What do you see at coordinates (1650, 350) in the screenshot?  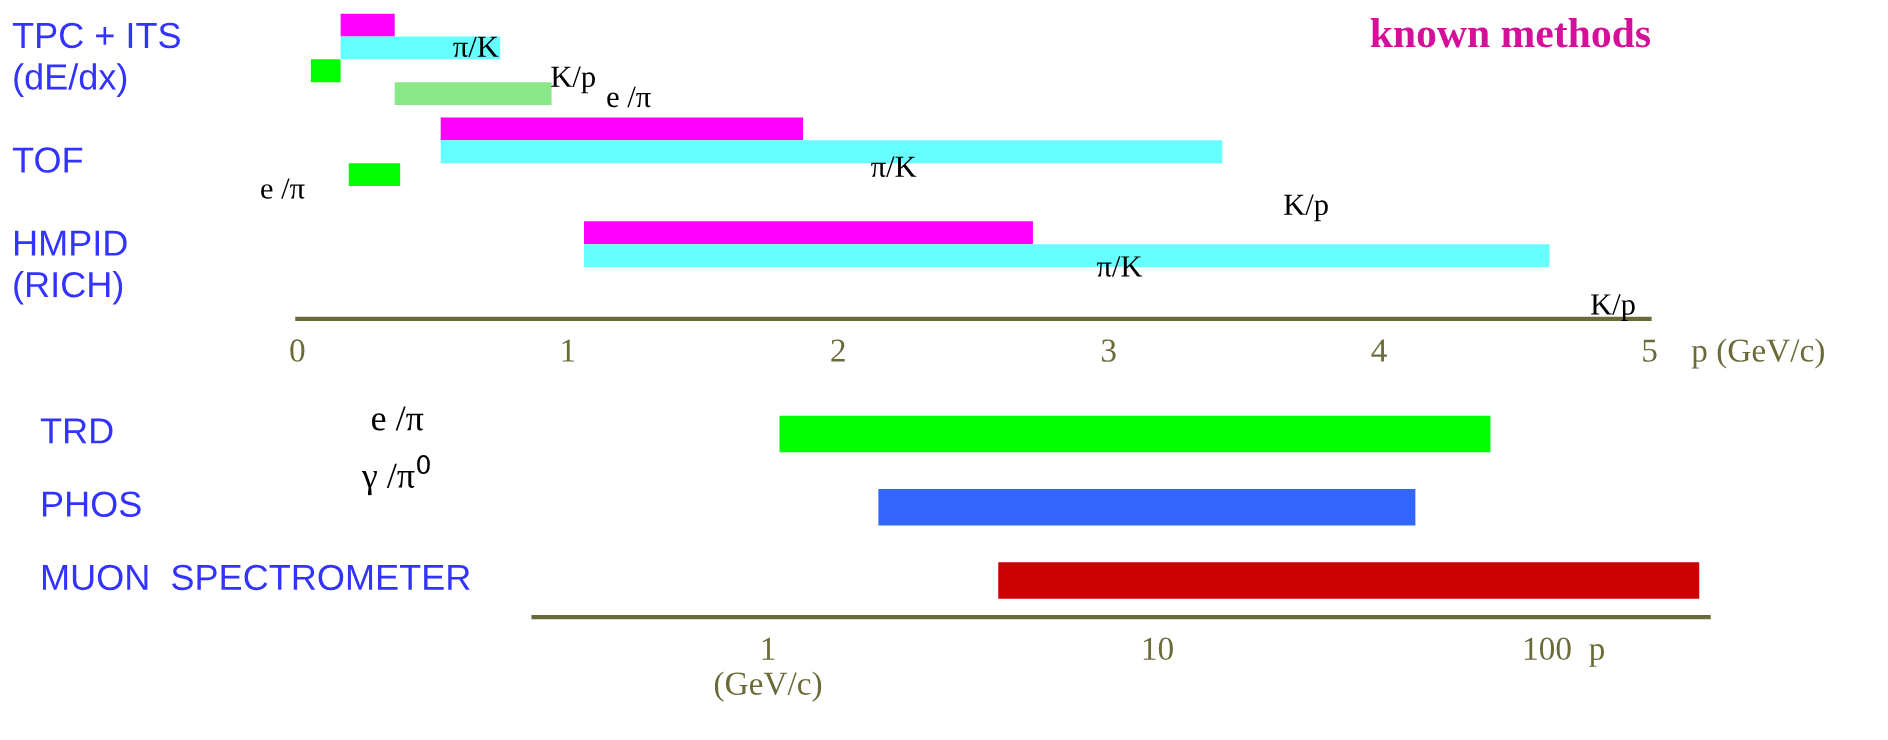 I see `x-tick-label: 5` at bounding box center [1650, 350].